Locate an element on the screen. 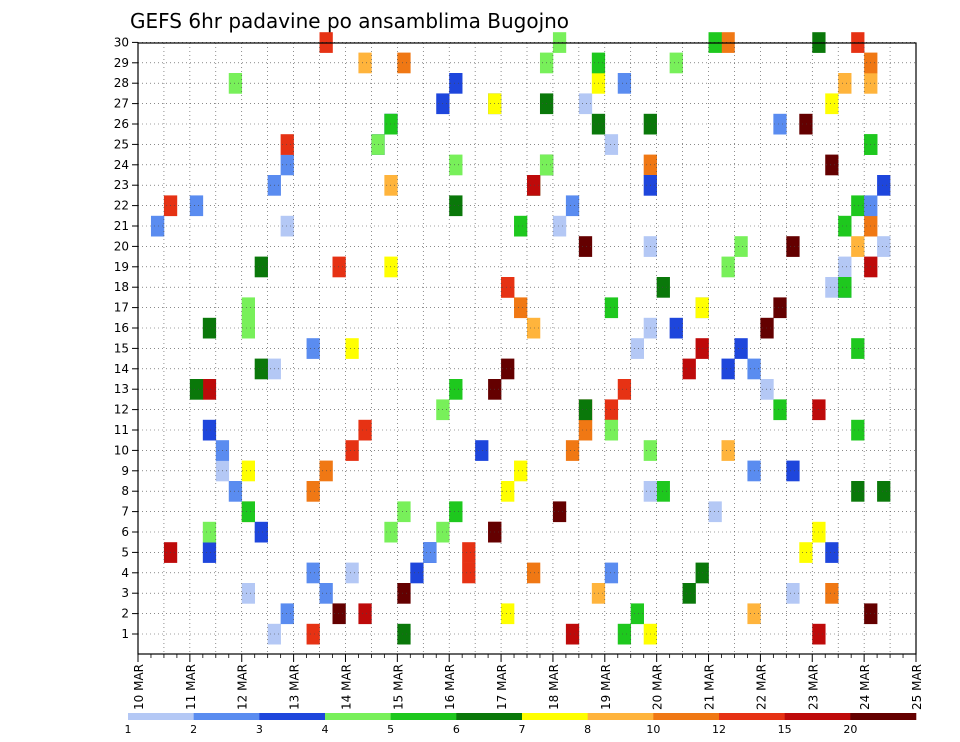  y-tick-label: 16 is located at coordinates (121, 328).